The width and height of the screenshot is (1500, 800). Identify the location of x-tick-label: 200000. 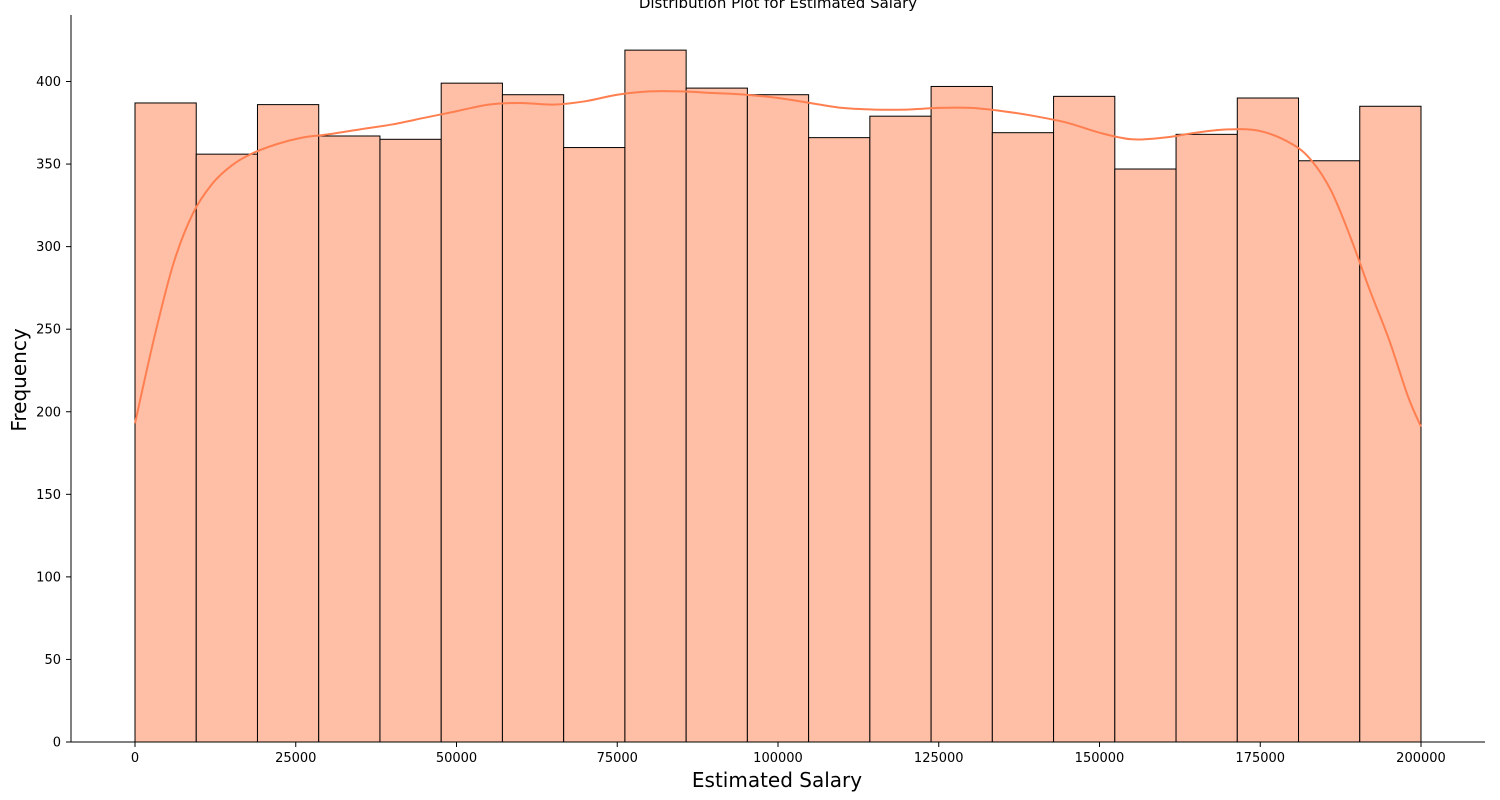
(1421, 758).